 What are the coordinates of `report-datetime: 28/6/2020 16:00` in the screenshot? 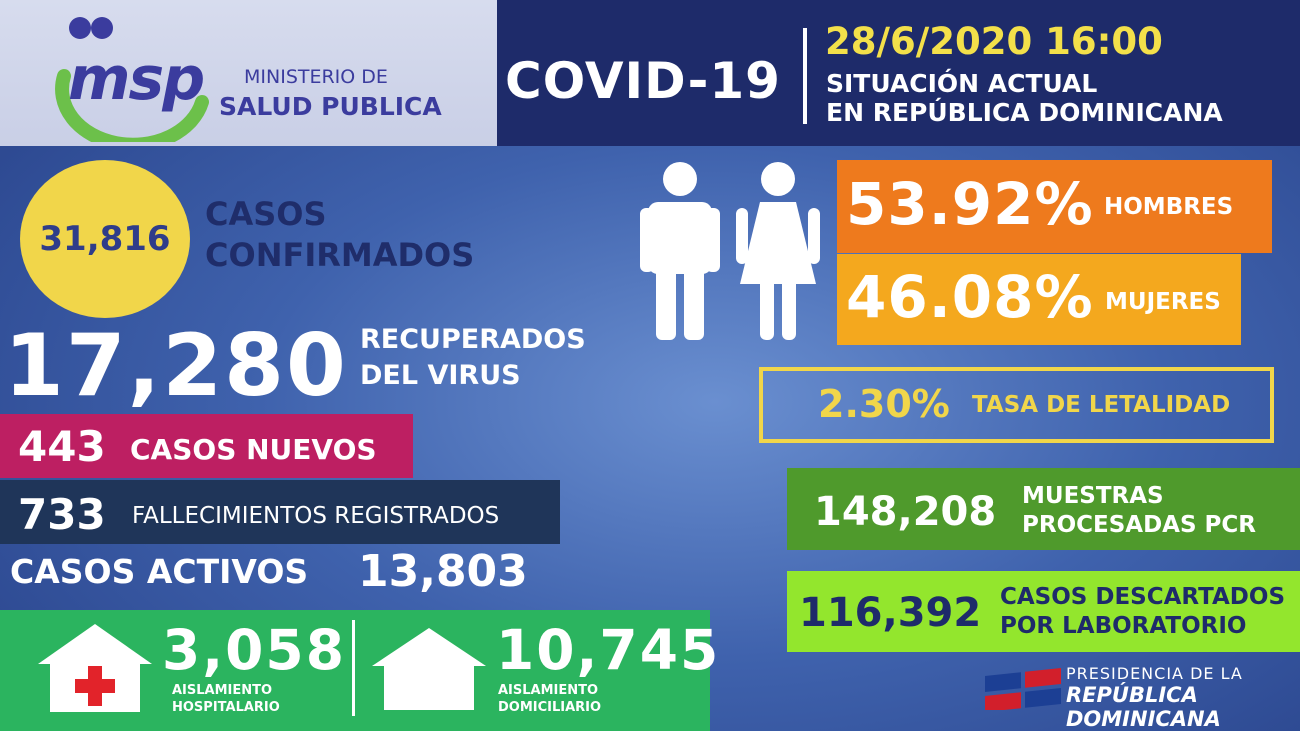 It's located at (994, 41).